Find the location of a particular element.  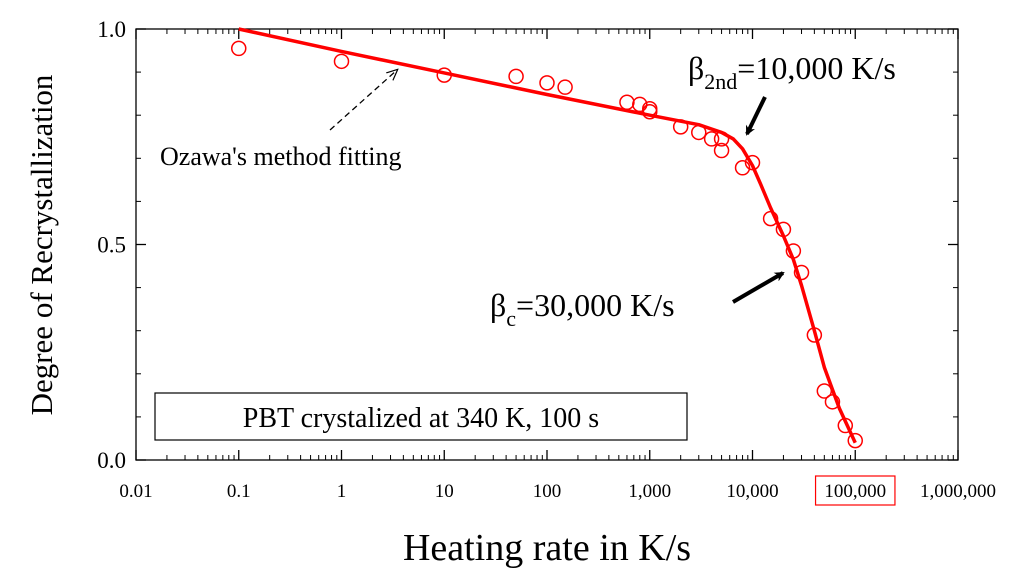

x-tick-label: 10,000 is located at coordinates (752, 491).